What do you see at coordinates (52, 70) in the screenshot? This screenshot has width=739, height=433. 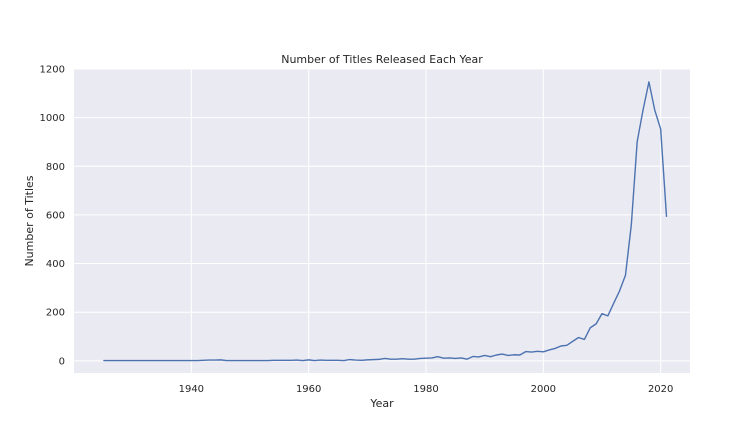 I see `y-tick-label: 1200` at bounding box center [52, 70].